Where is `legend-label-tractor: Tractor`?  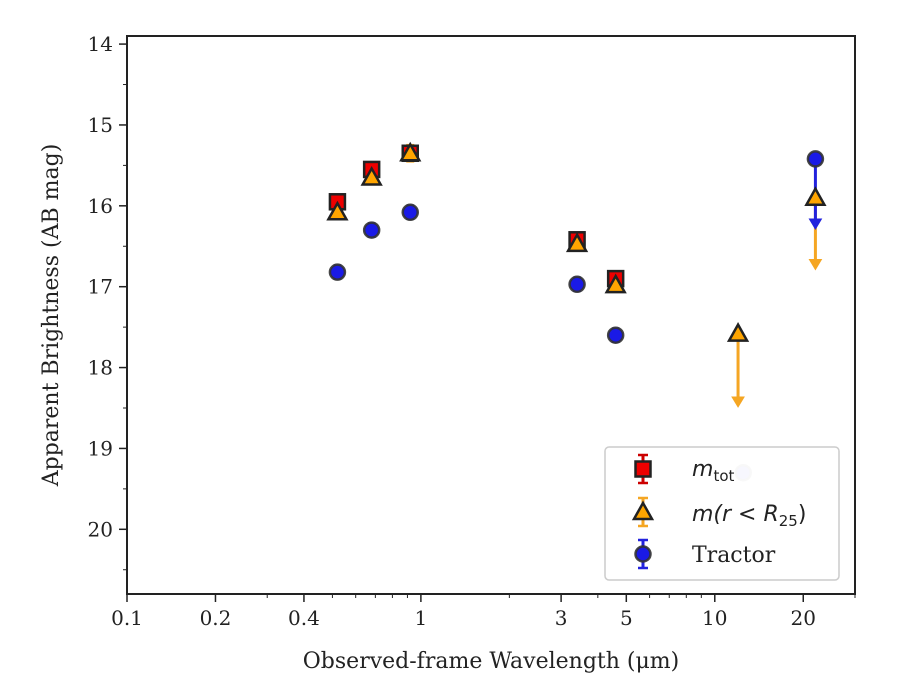
legend-label-tractor: Tractor is located at coordinates (734, 555).